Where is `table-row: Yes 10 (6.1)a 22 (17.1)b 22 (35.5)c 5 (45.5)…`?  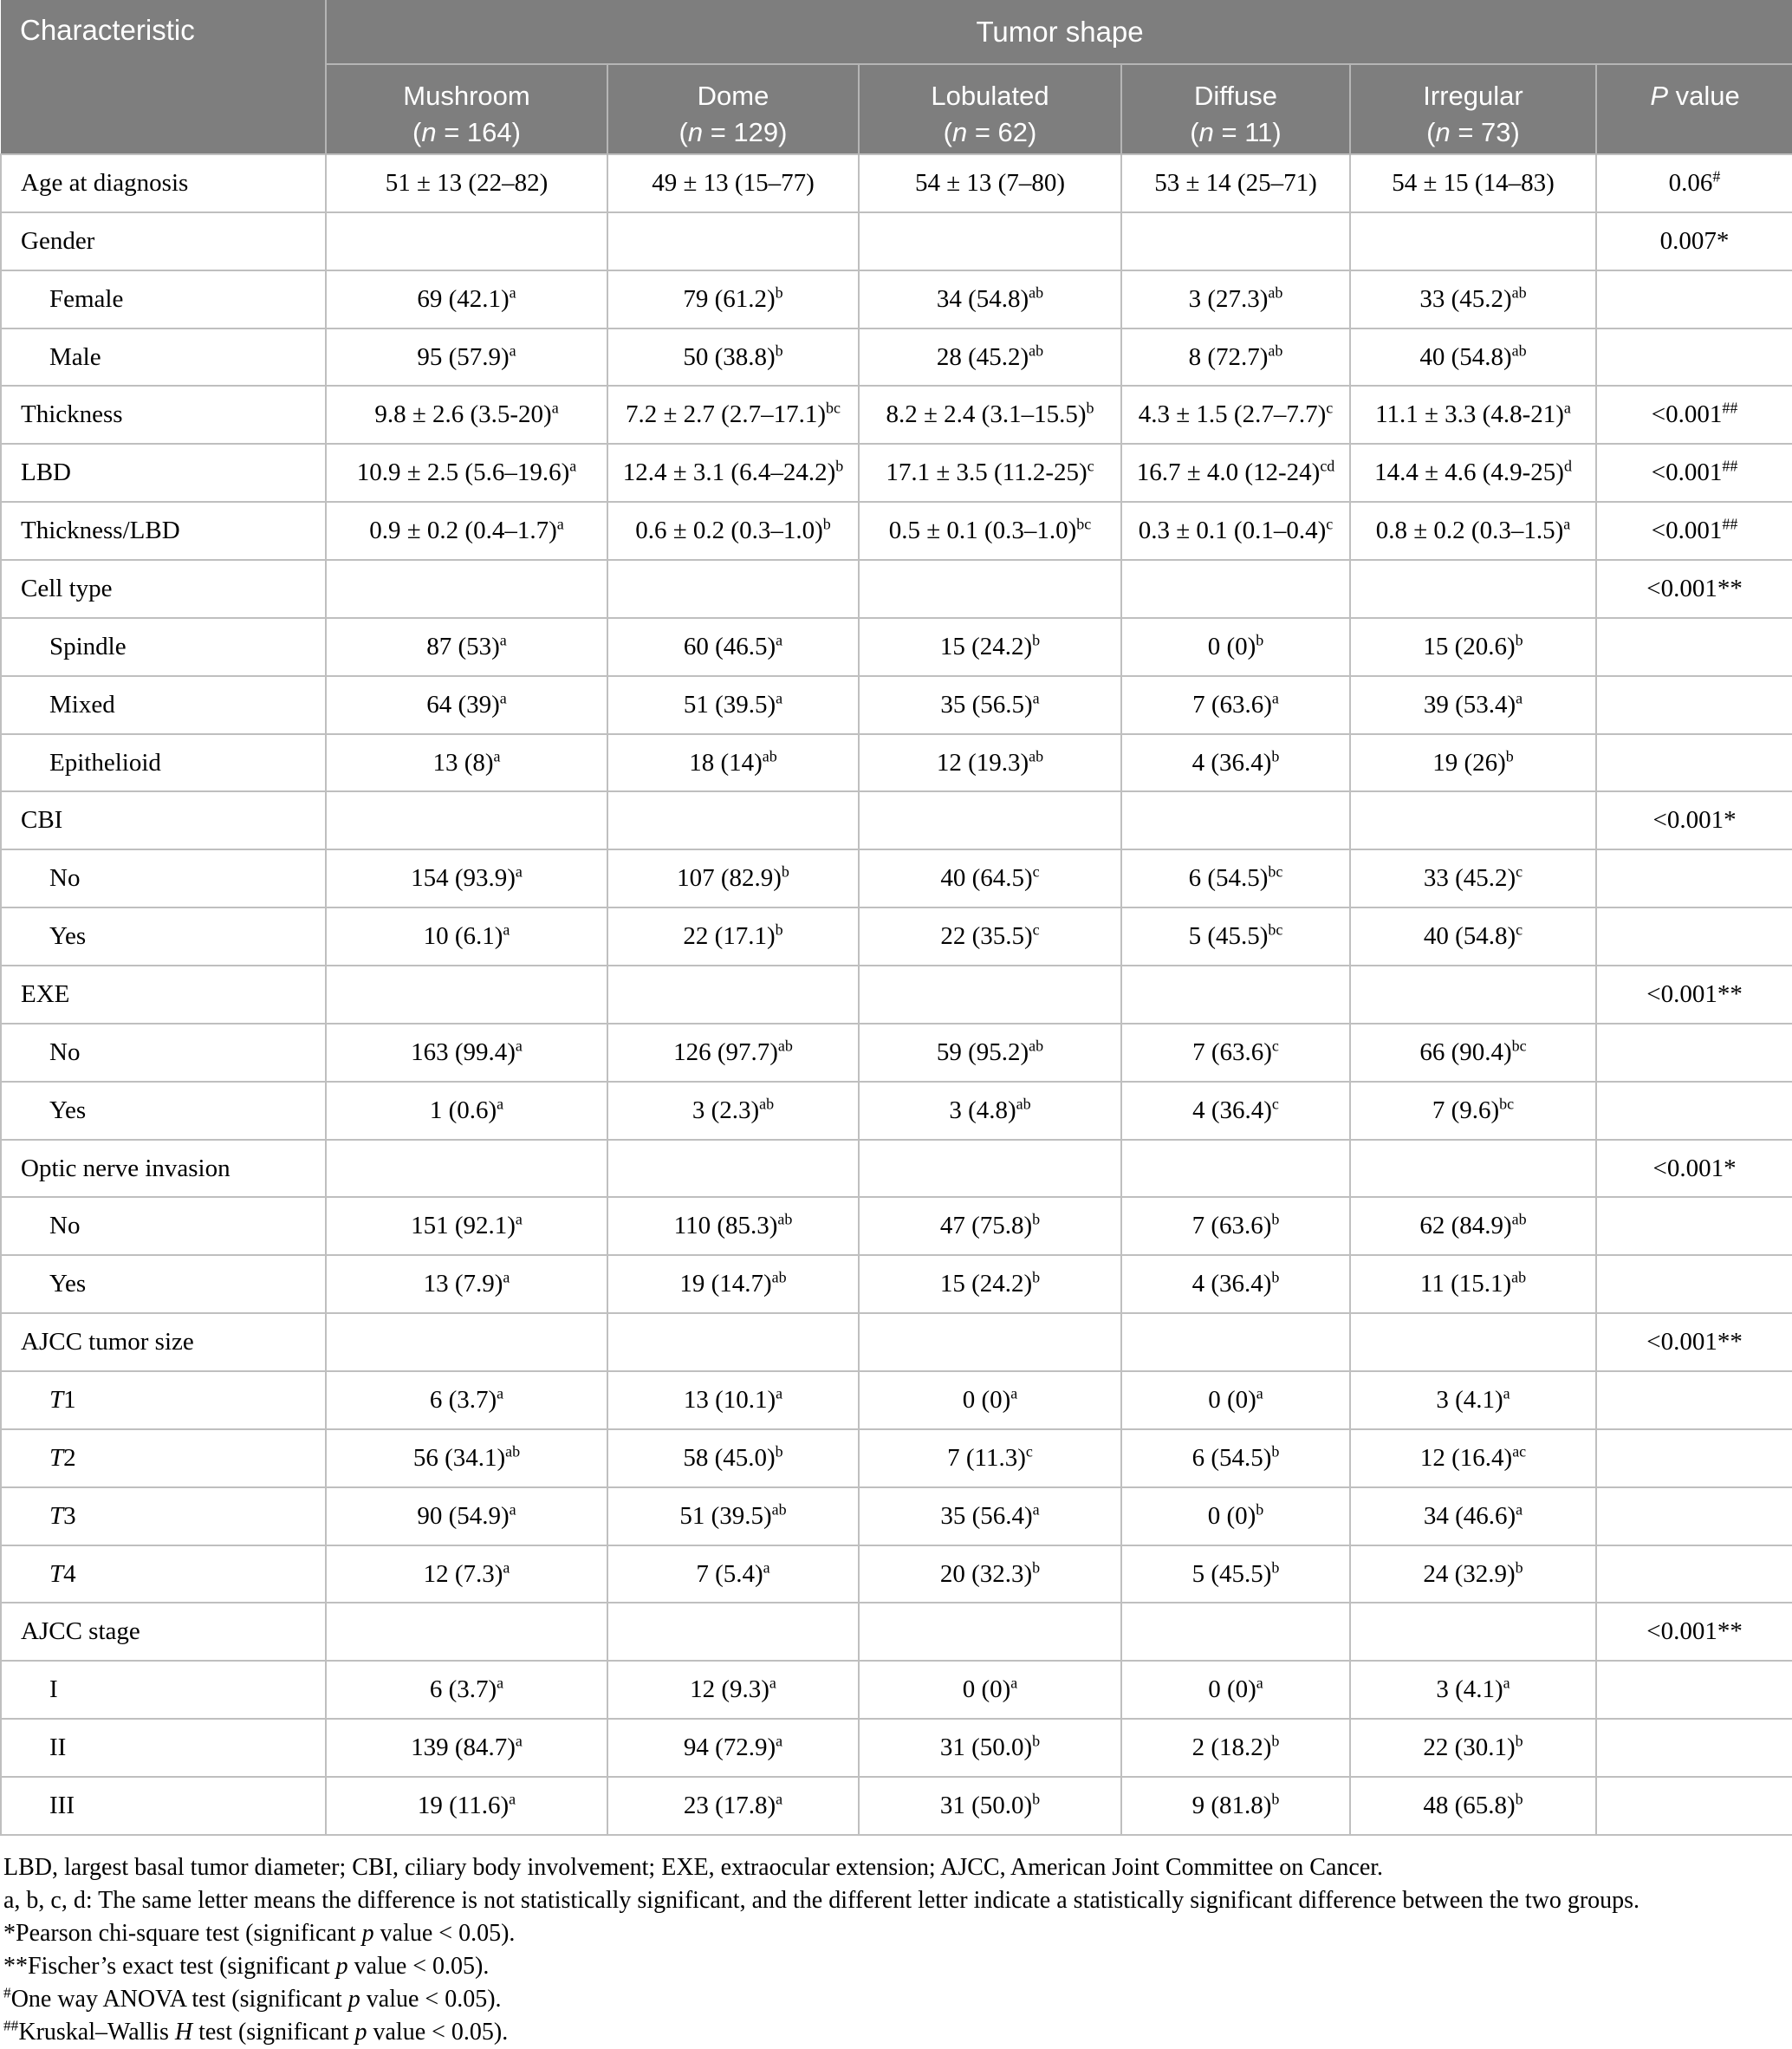 table-row: Yes 10 (6.1)a 22 (17.1)b 22 (35.5)c 5 (45.5)… is located at coordinates (896, 937).